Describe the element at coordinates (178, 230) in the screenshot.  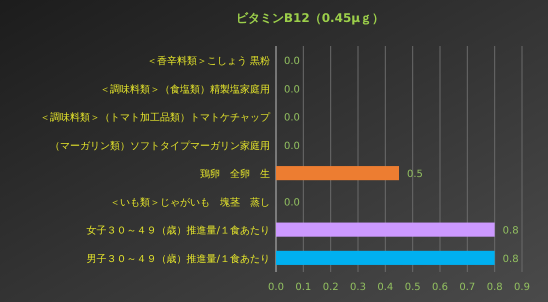
I see `y-tick-label: 女子３０～４９（歳）推進量/１食あたり` at that location.